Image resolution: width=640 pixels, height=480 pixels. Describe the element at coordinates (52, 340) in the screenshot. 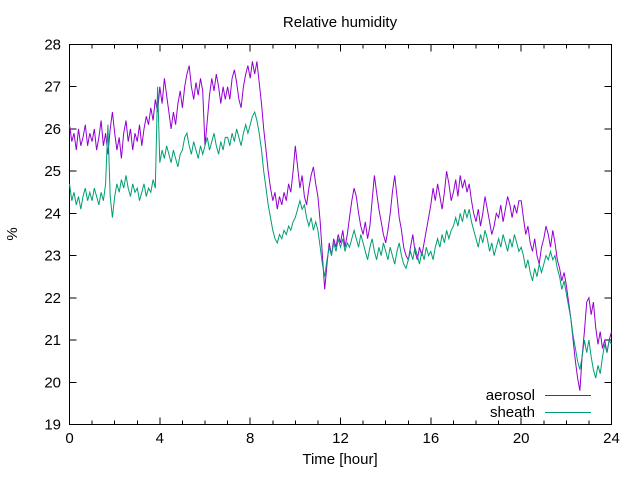

I see `y-tick-label: 21` at that location.